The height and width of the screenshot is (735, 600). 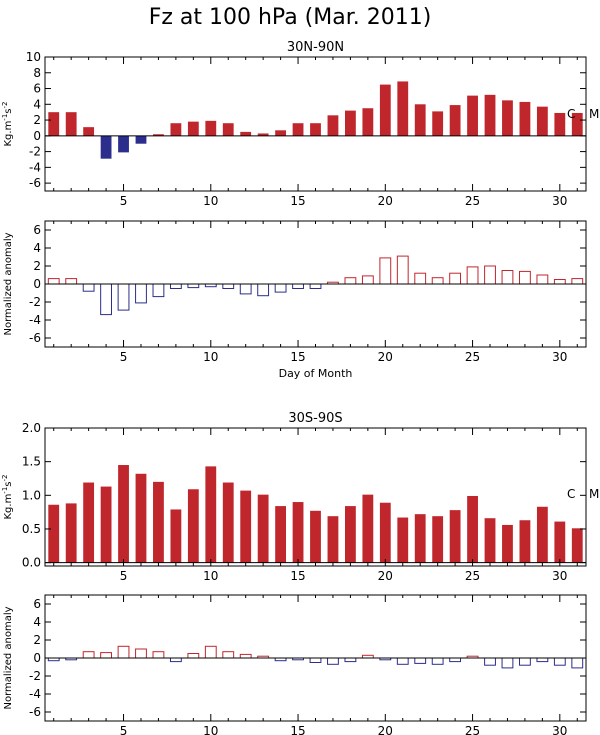 I want to click on y-tick-label: 2.0, so click(x=31, y=428).